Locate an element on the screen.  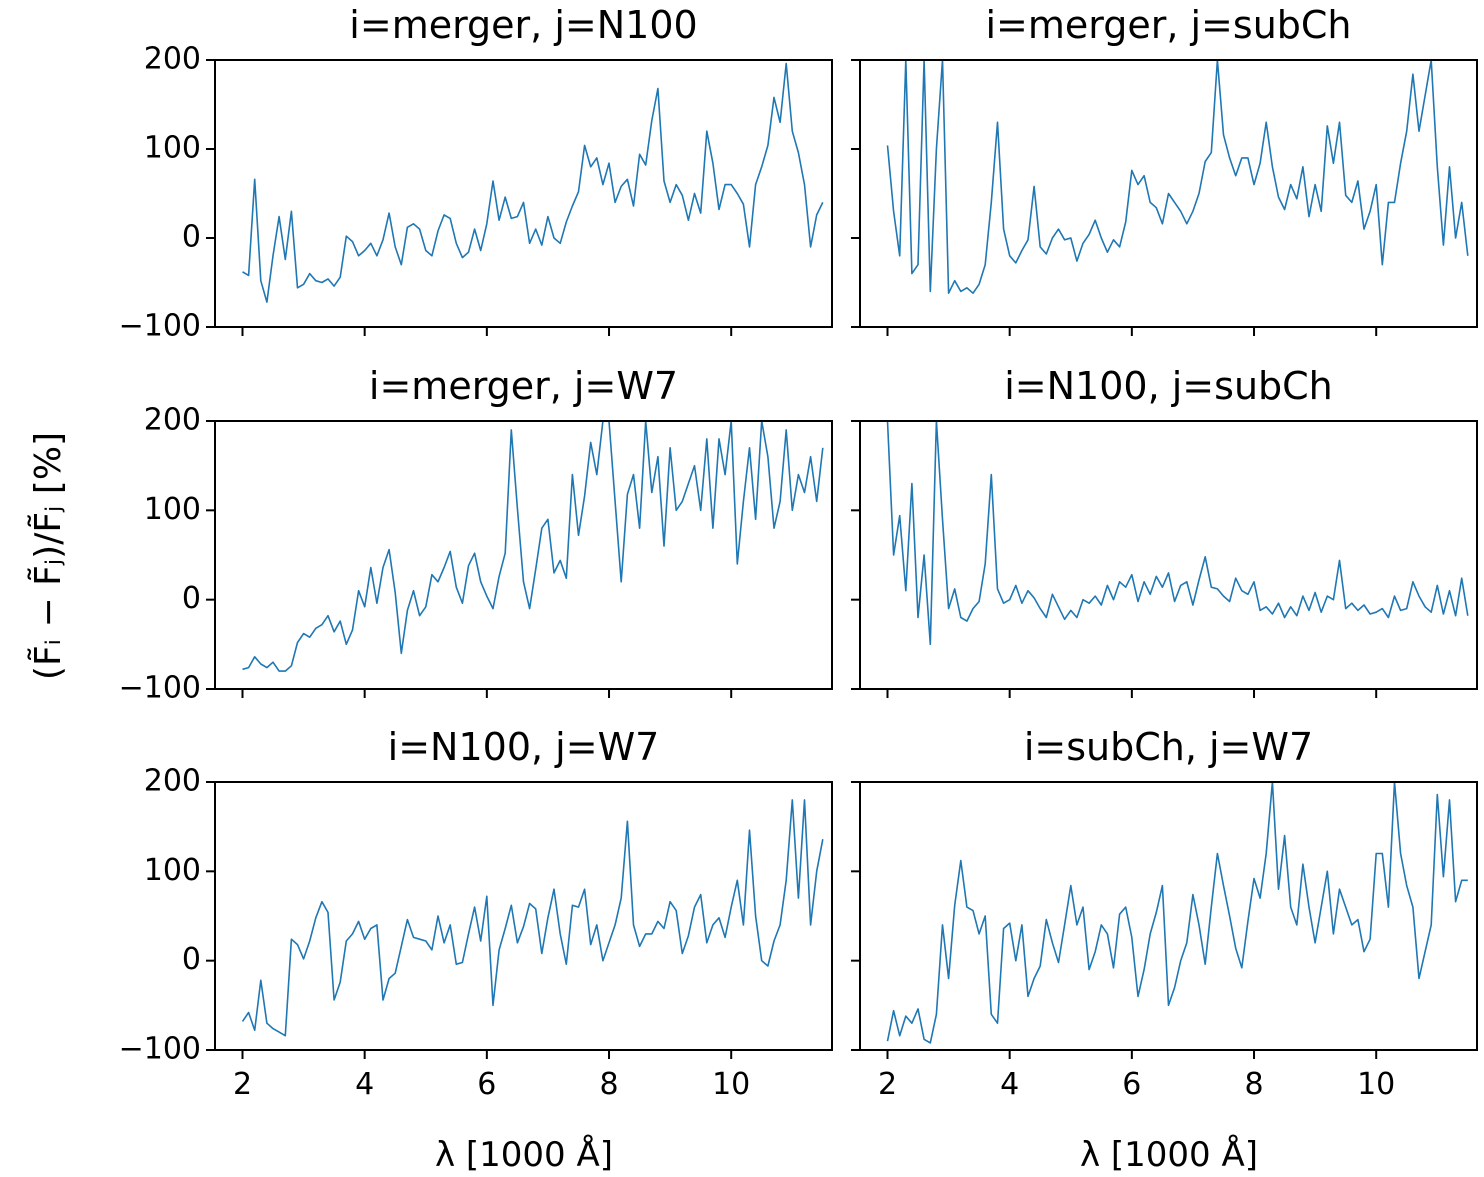
panel-6: i=subCh, j=W7 2 4 6 8 10 is located at coordinates (1164, 913).